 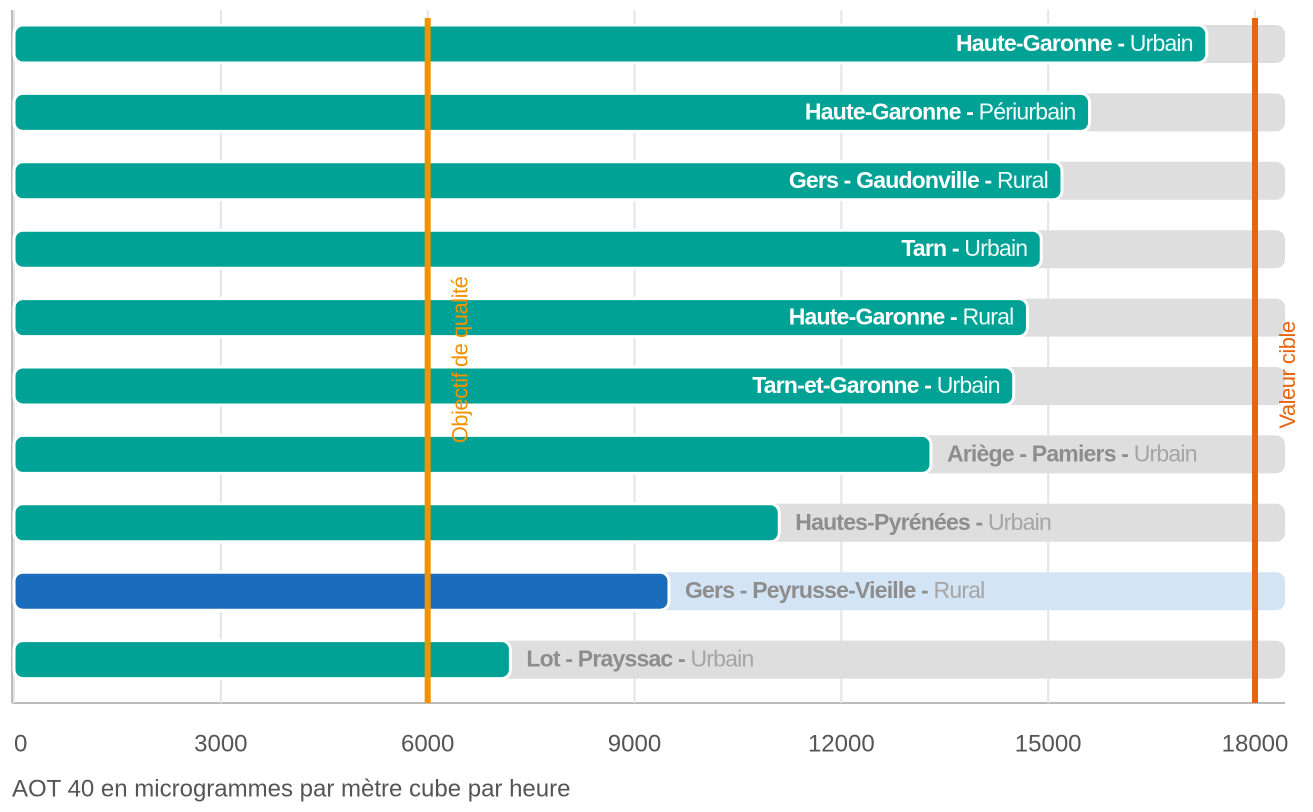 What do you see at coordinates (1287, 375) in the screenshot?
I see `reference-label: Valeur cible` at bounding box center [1287, 375].